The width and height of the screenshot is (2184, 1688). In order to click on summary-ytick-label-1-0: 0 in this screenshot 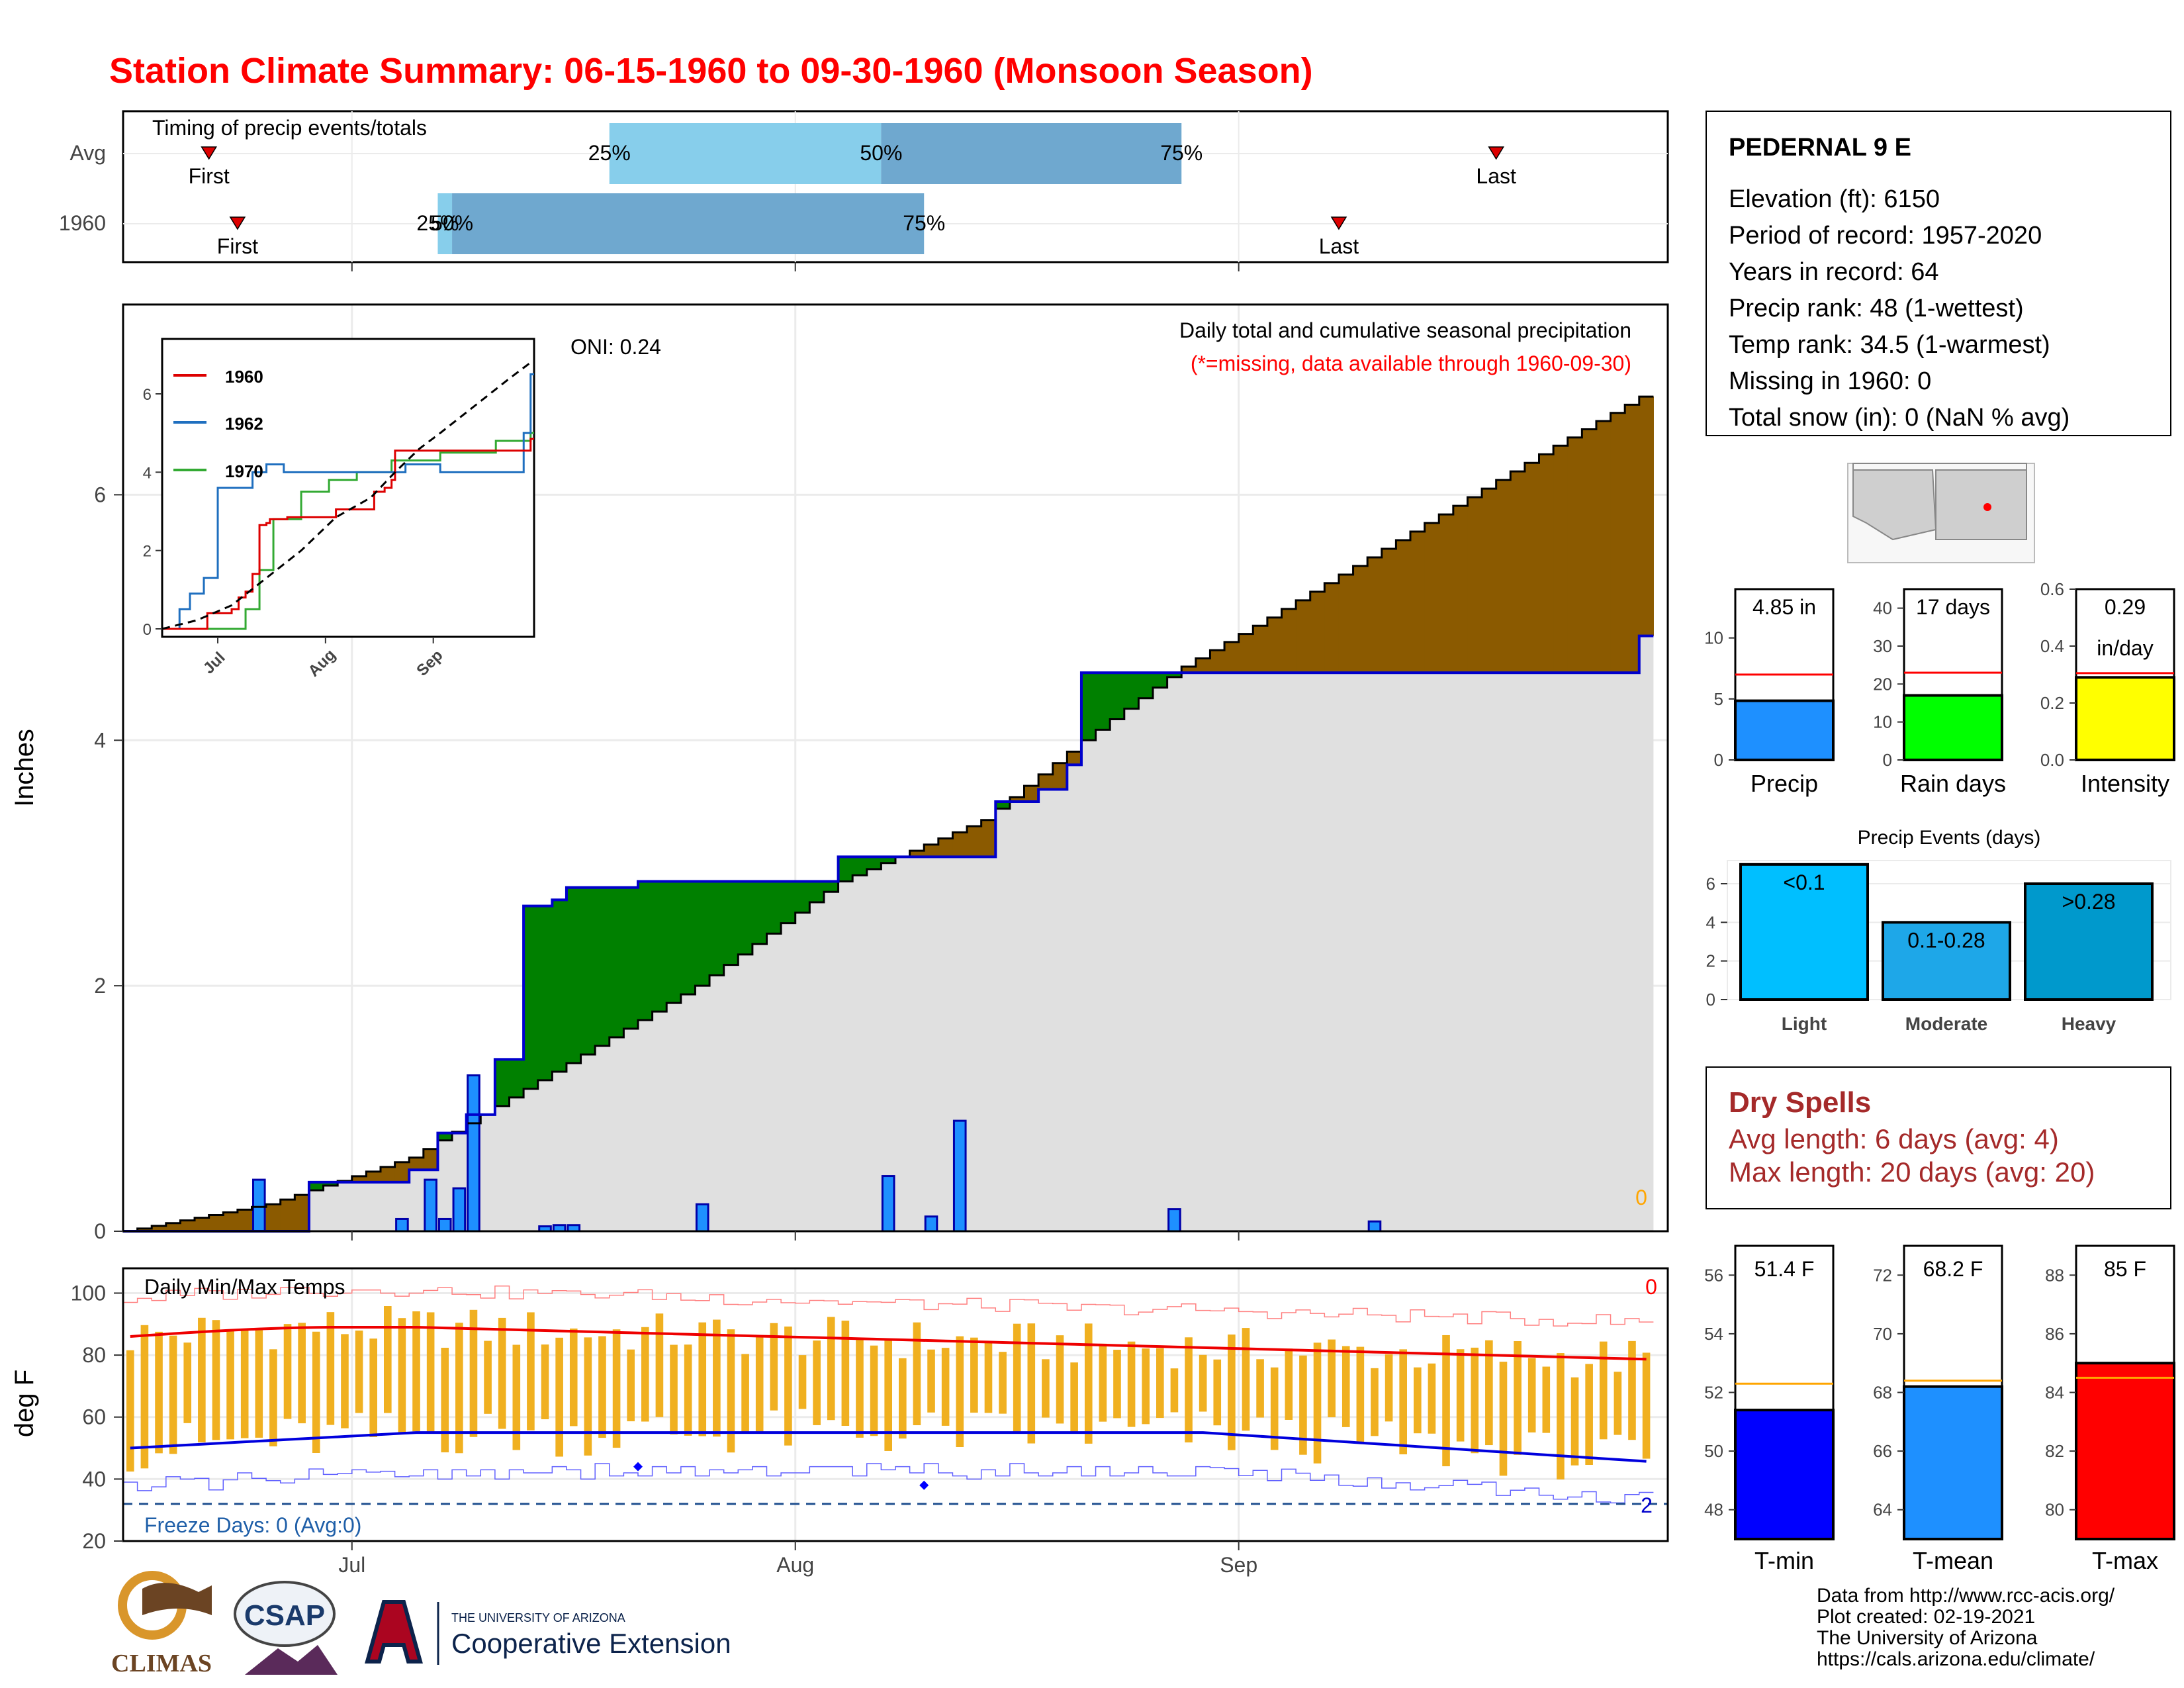, I will do `click(1888, 760)`.